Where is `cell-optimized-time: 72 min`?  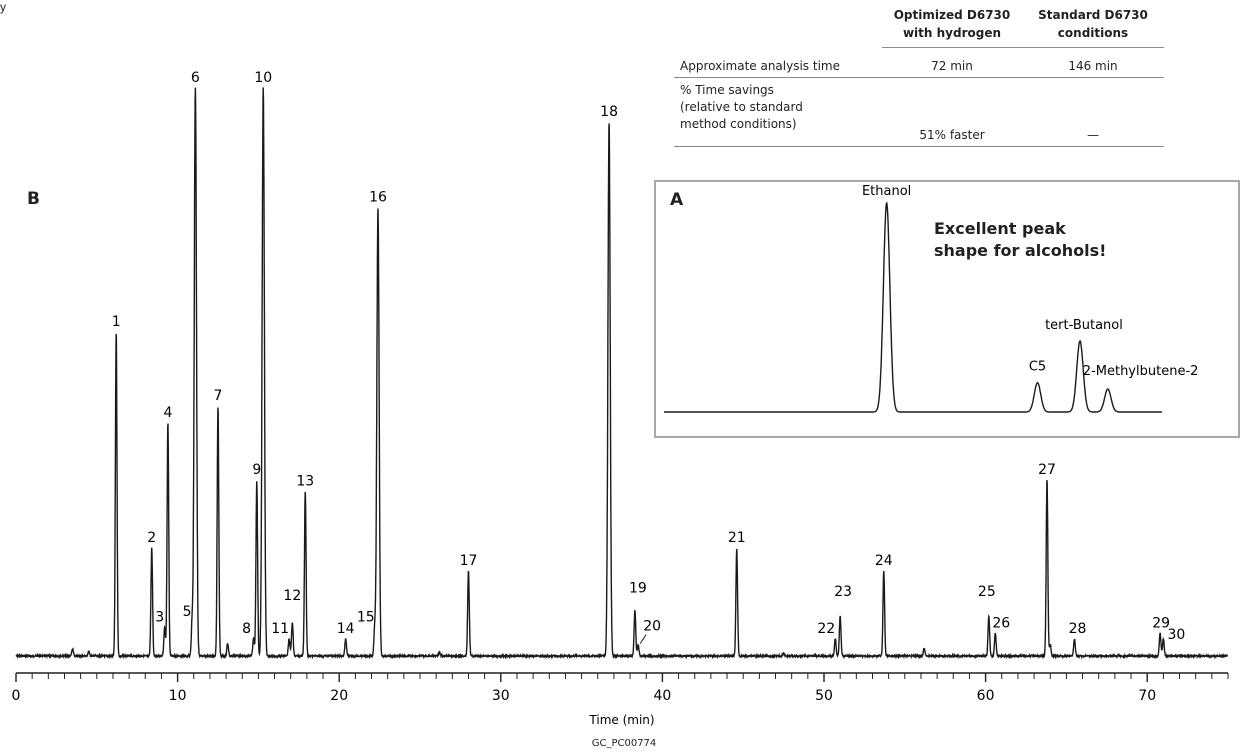
cell-optimized-time: 72 min is located at coordinates (952, 66).